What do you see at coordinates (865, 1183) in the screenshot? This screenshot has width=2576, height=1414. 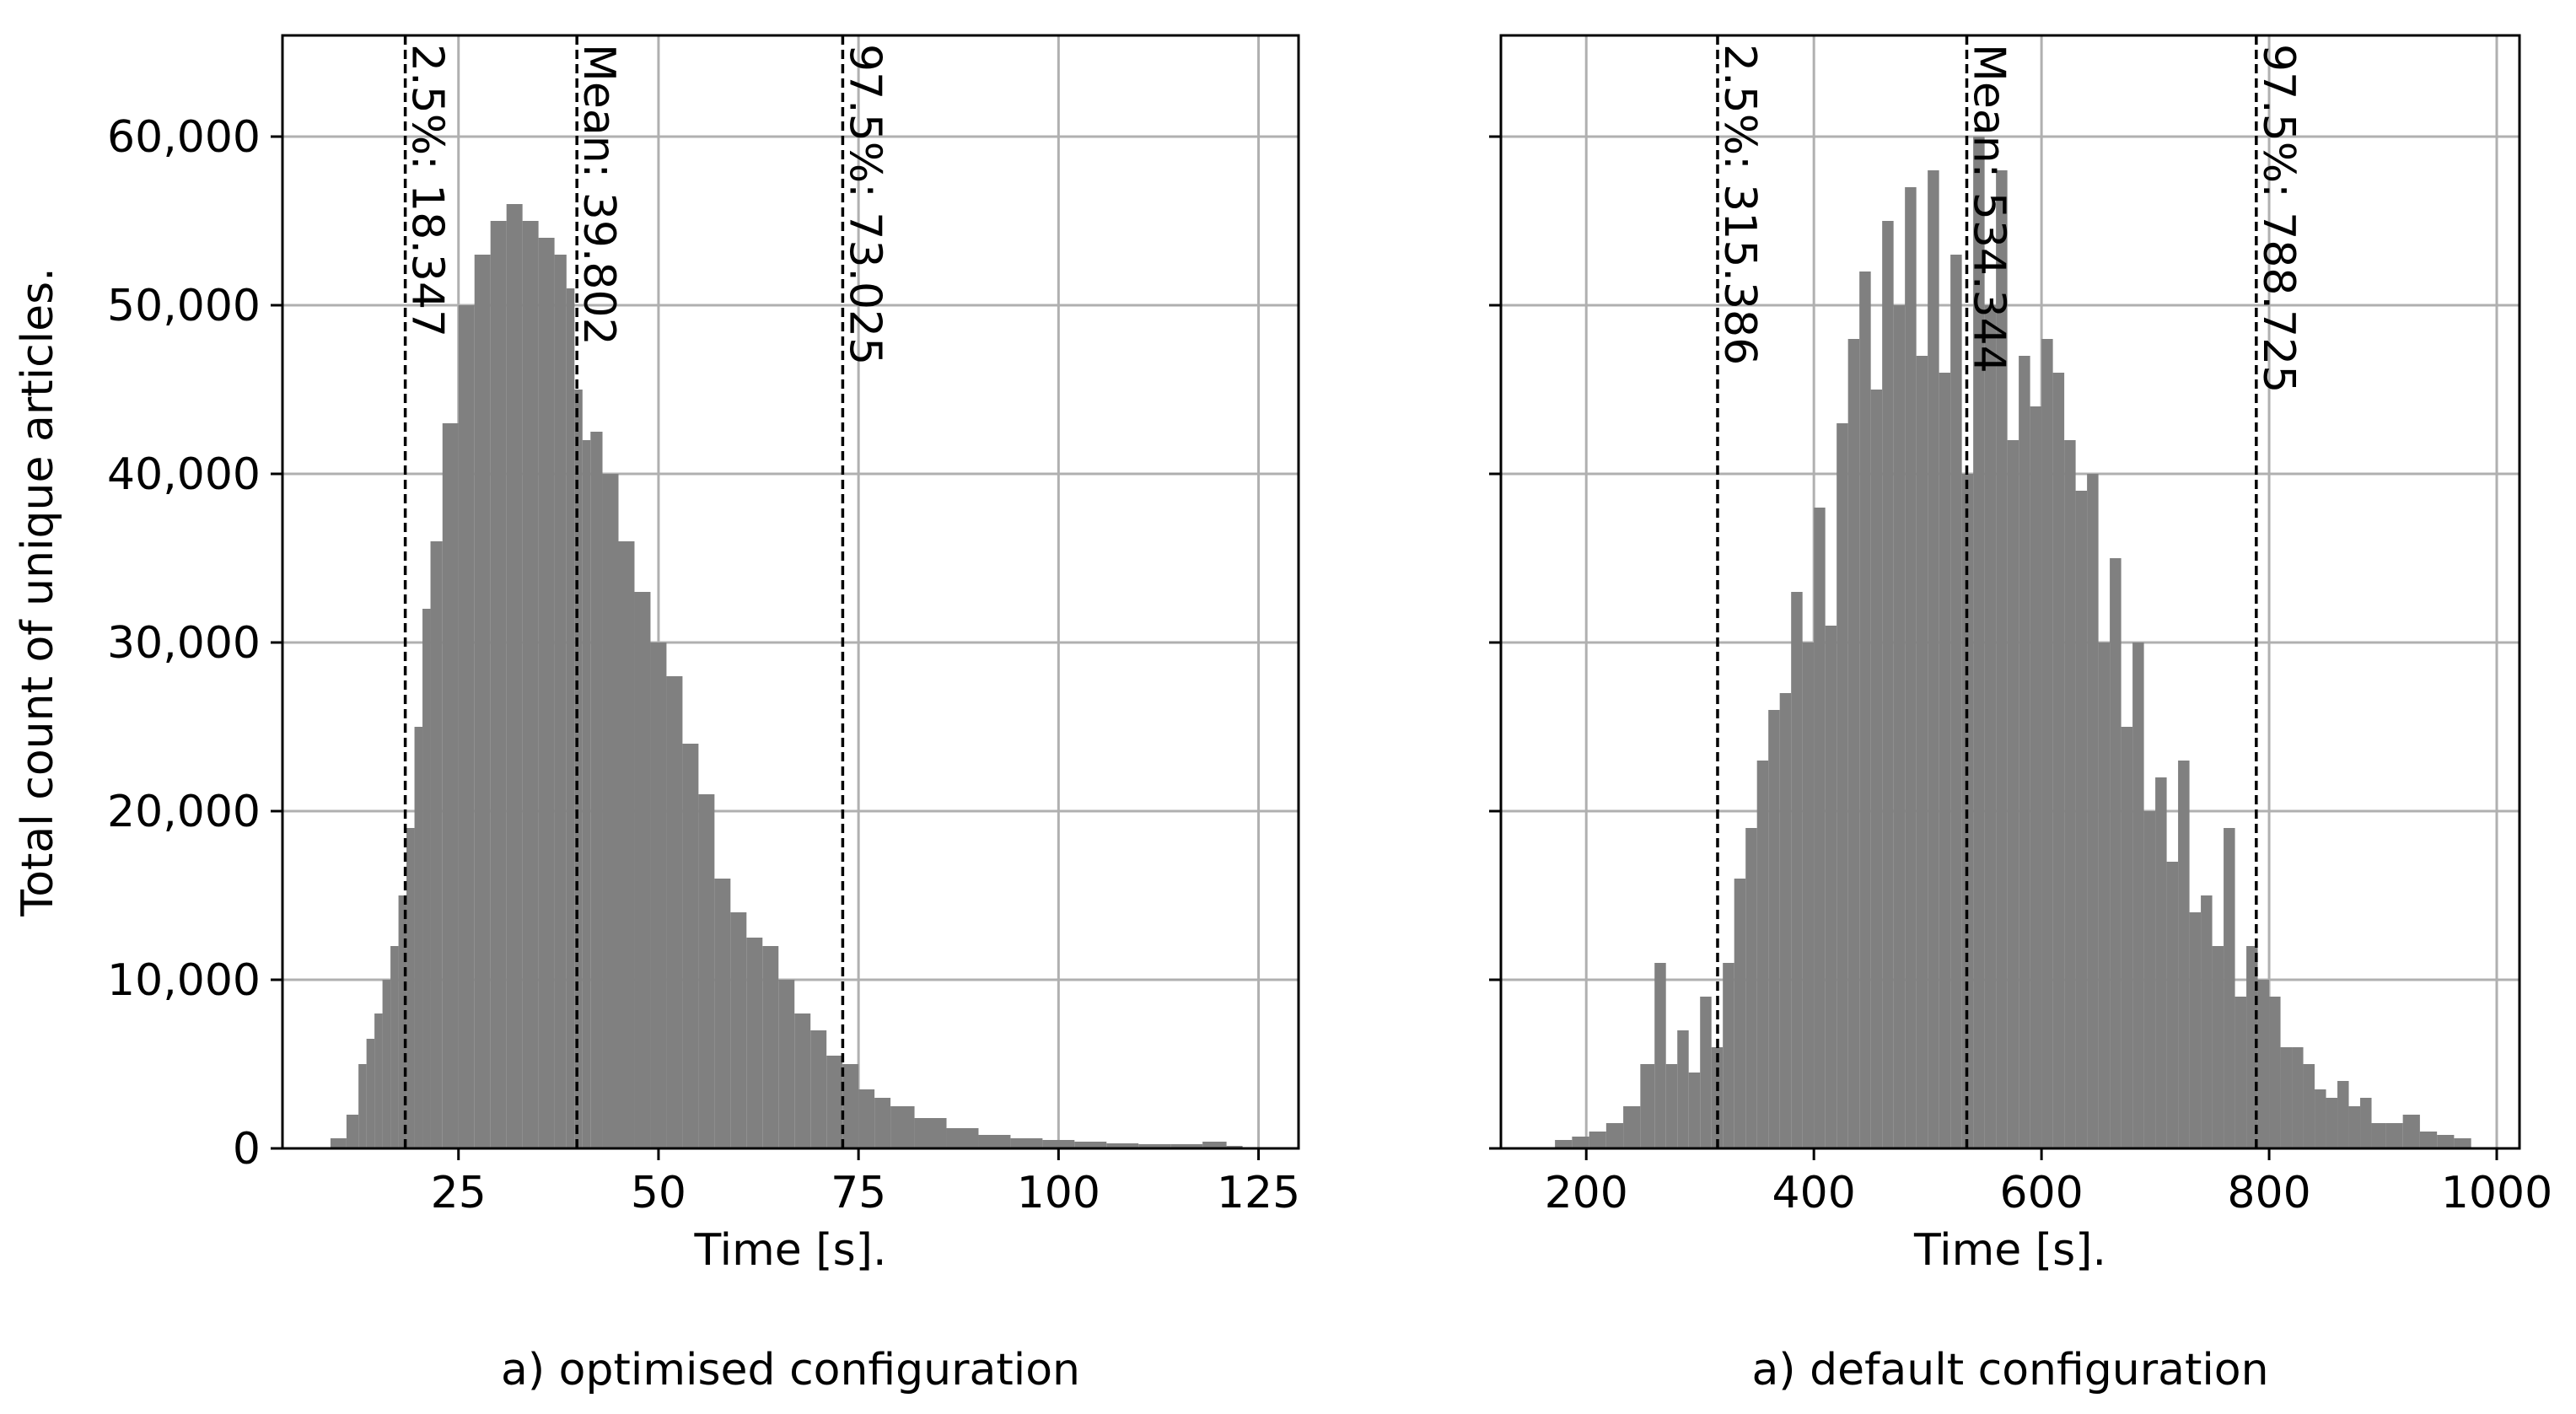 I see `x-ticks: 25 50 75 100 125` at bounding box center [865, 1183].